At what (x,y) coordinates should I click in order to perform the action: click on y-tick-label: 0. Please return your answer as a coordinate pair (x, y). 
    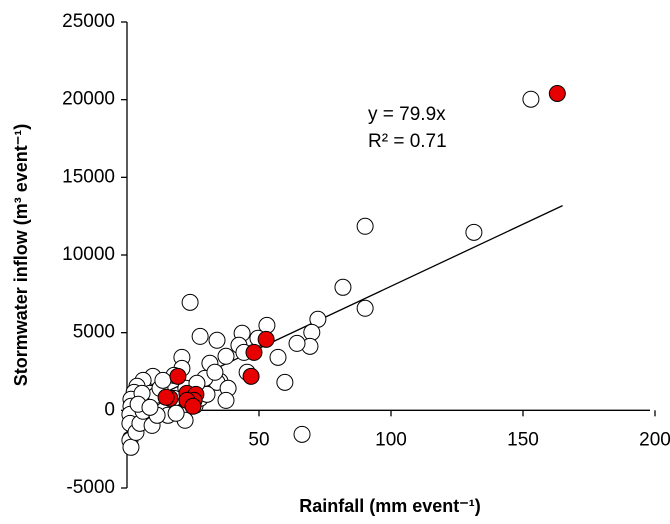
    Looking at the image, I should click on (109, 409).